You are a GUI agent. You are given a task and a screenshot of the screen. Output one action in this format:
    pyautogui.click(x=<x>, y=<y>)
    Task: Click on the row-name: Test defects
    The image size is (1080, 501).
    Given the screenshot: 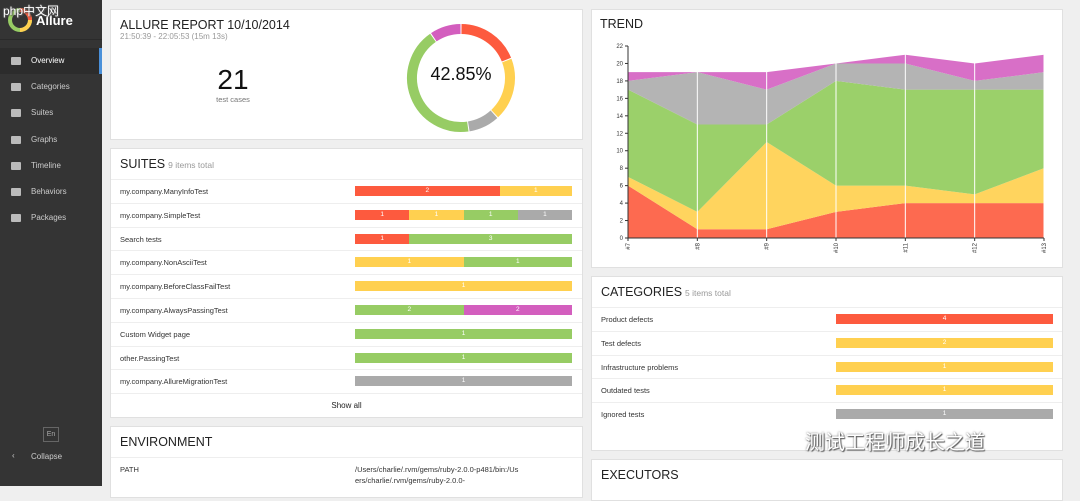 What is the action you would take?
    pyautogui.click(x=621, y=343)
    